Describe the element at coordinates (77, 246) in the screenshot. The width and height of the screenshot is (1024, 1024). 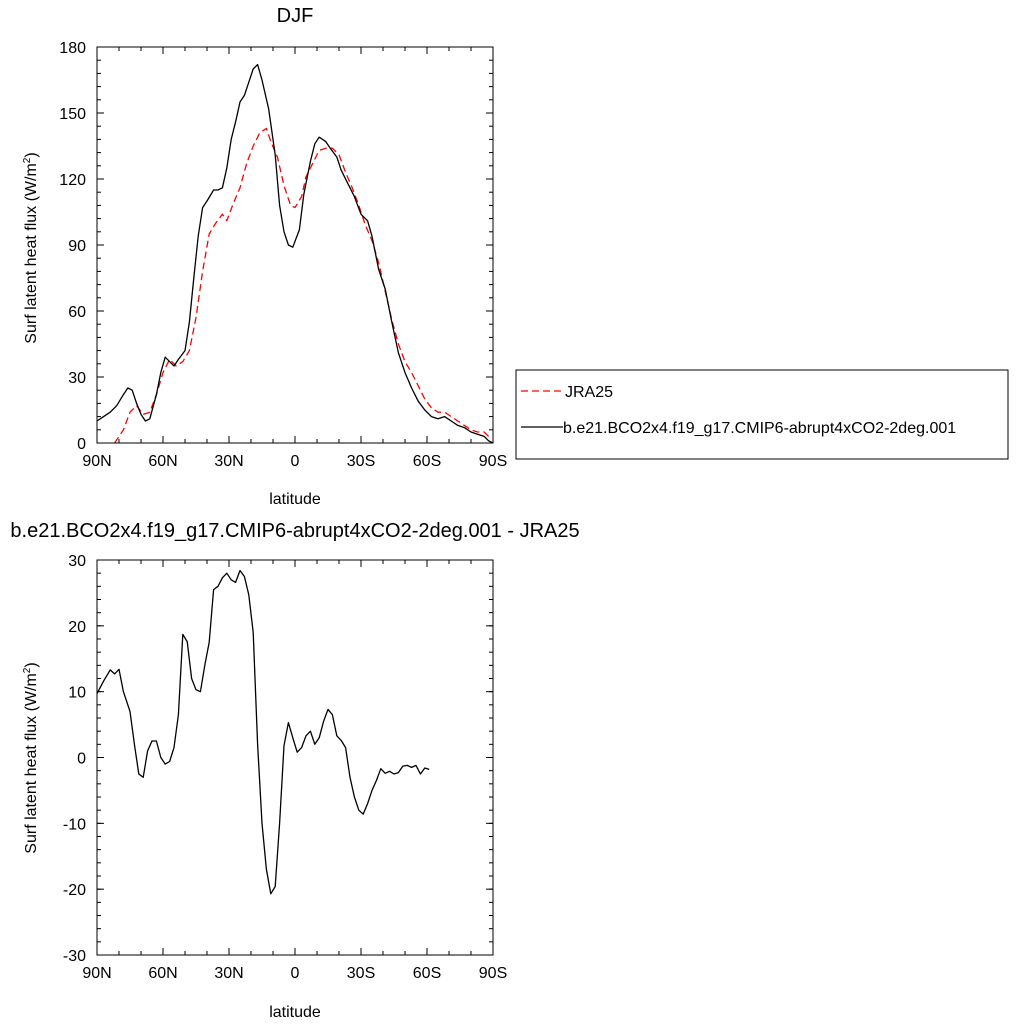
I see `y-tick-label: 90` at that location.